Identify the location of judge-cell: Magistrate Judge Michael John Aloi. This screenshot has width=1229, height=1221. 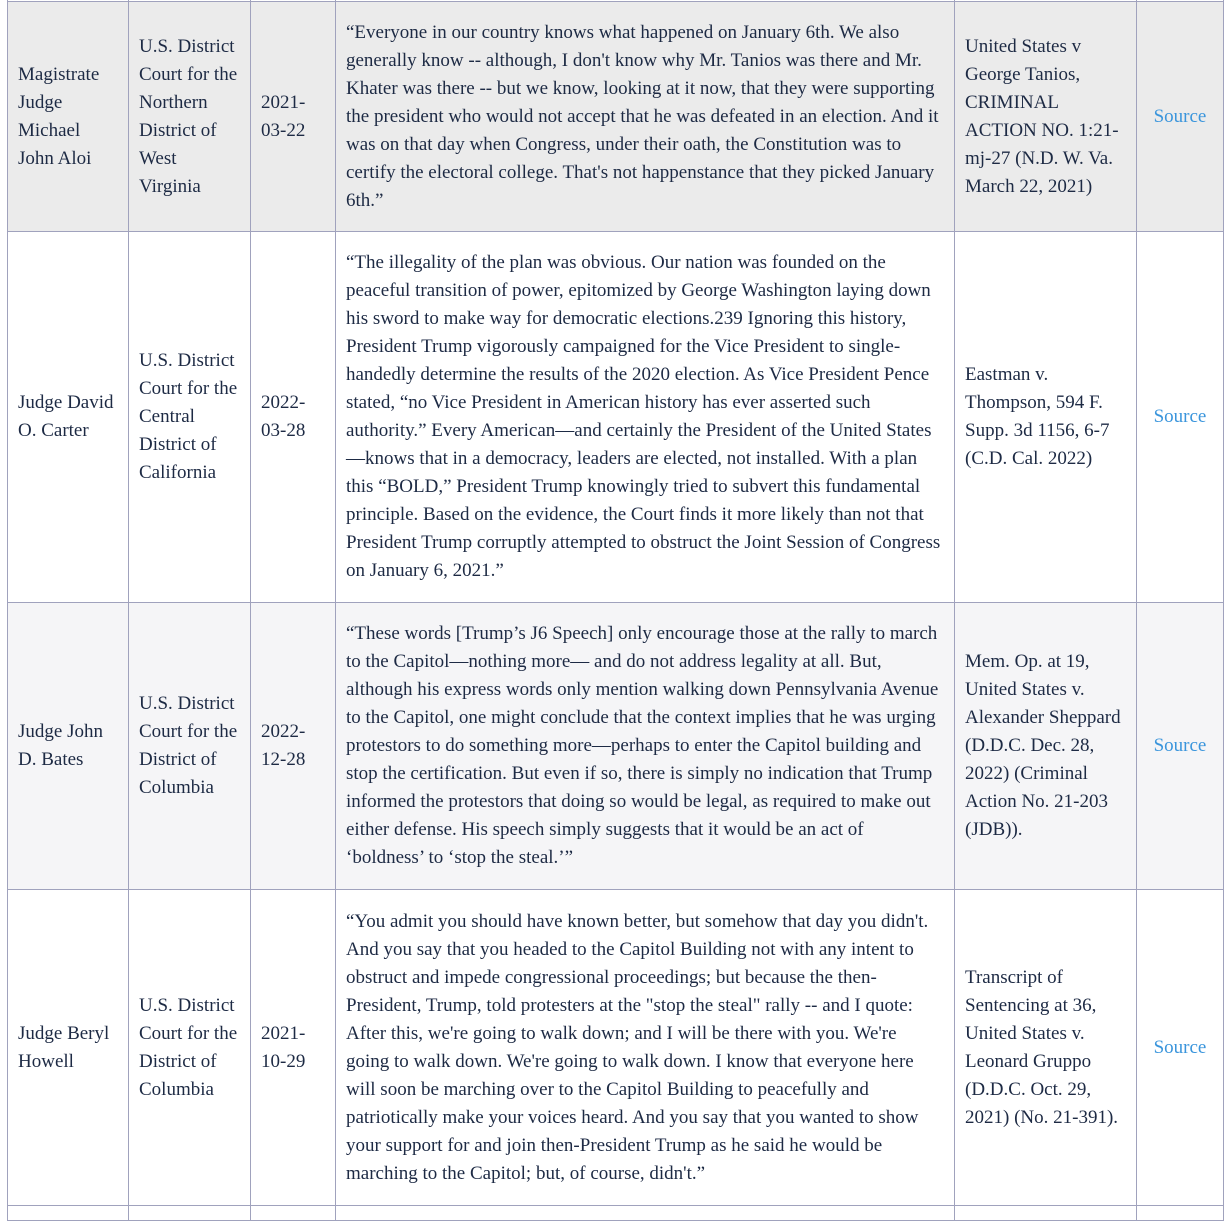
(68, 116).